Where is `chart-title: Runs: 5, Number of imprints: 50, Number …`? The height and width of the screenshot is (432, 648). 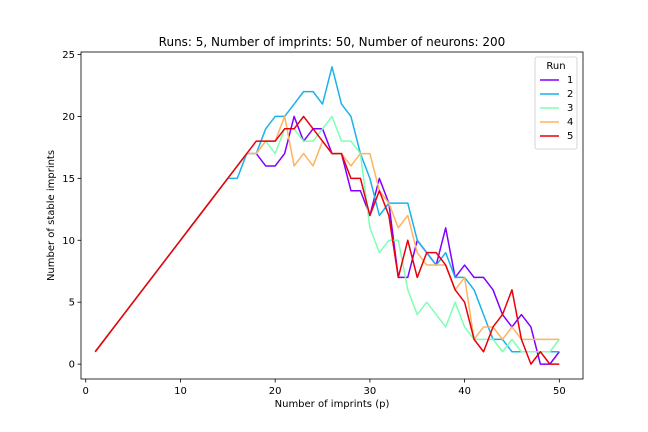
chart-title: Runs: 5, Number of imprints: 50, Number … is located at coordinates (332, 42).